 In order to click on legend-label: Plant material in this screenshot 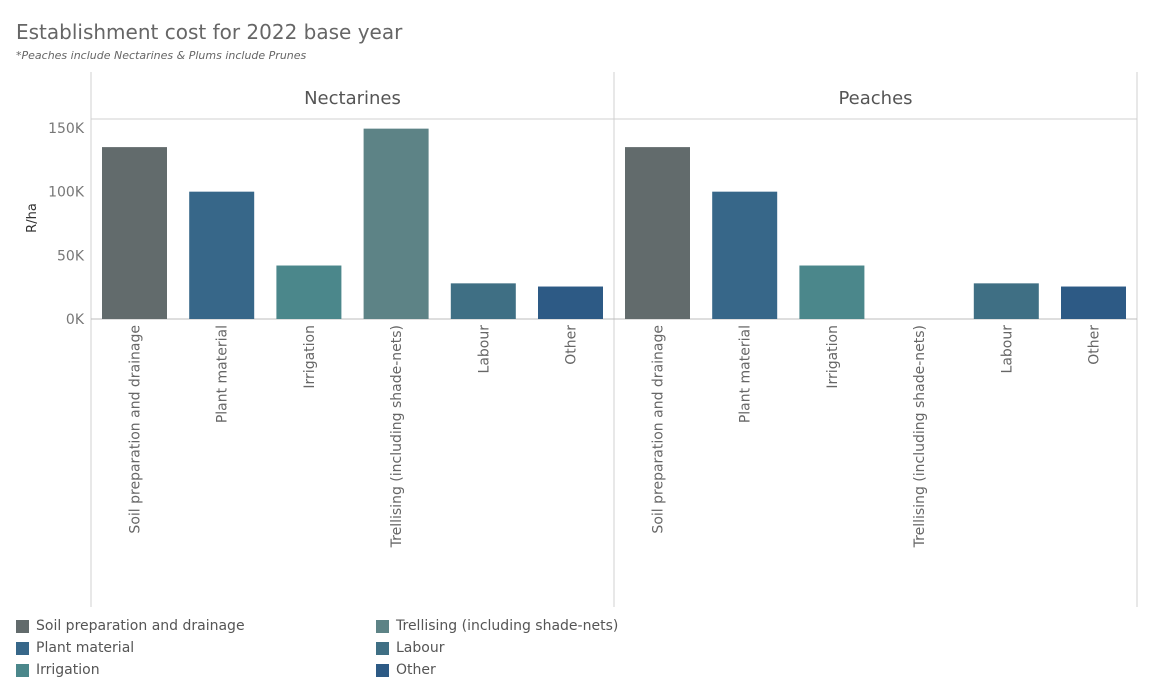, I will do `click(85, 648)`.